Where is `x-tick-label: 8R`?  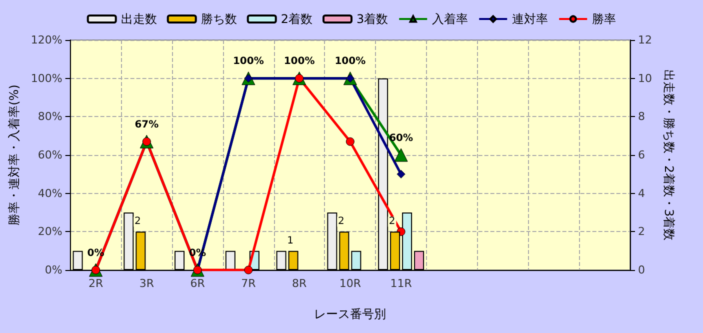
x-tick-label: 8R is located at coordinates (299, 283).